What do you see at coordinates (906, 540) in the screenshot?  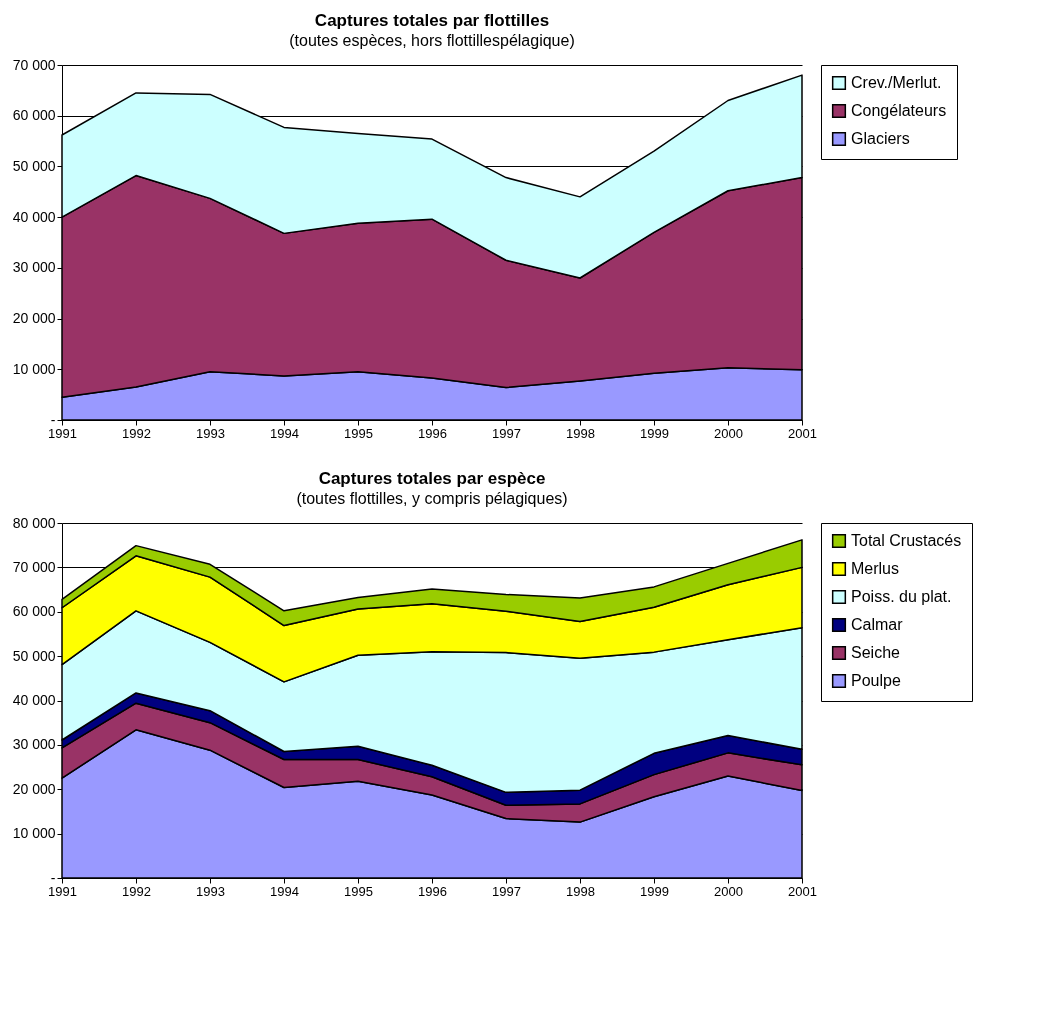 I see `legend-label: Total Crustacés` at bounding box center [906, 540].